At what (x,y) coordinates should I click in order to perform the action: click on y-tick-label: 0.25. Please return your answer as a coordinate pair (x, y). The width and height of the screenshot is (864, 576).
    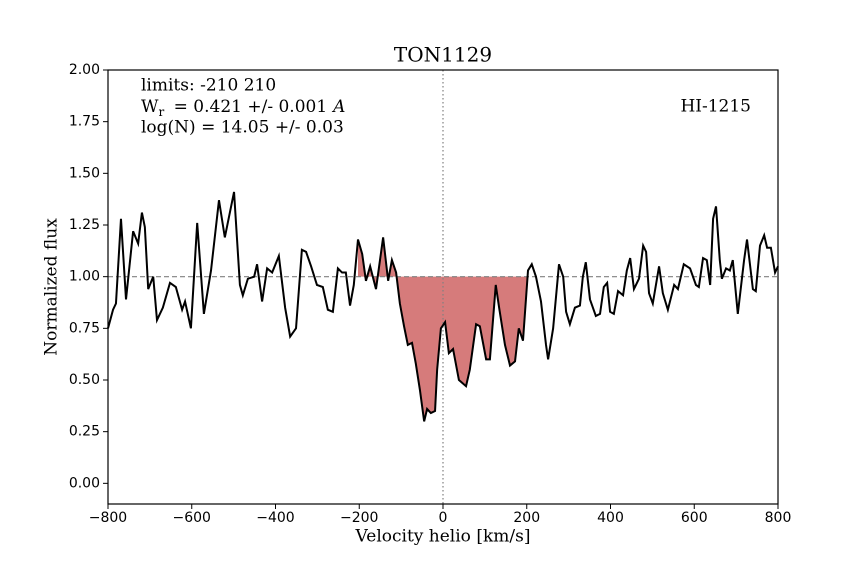
    Looking at the image, I should click on (84, 432).